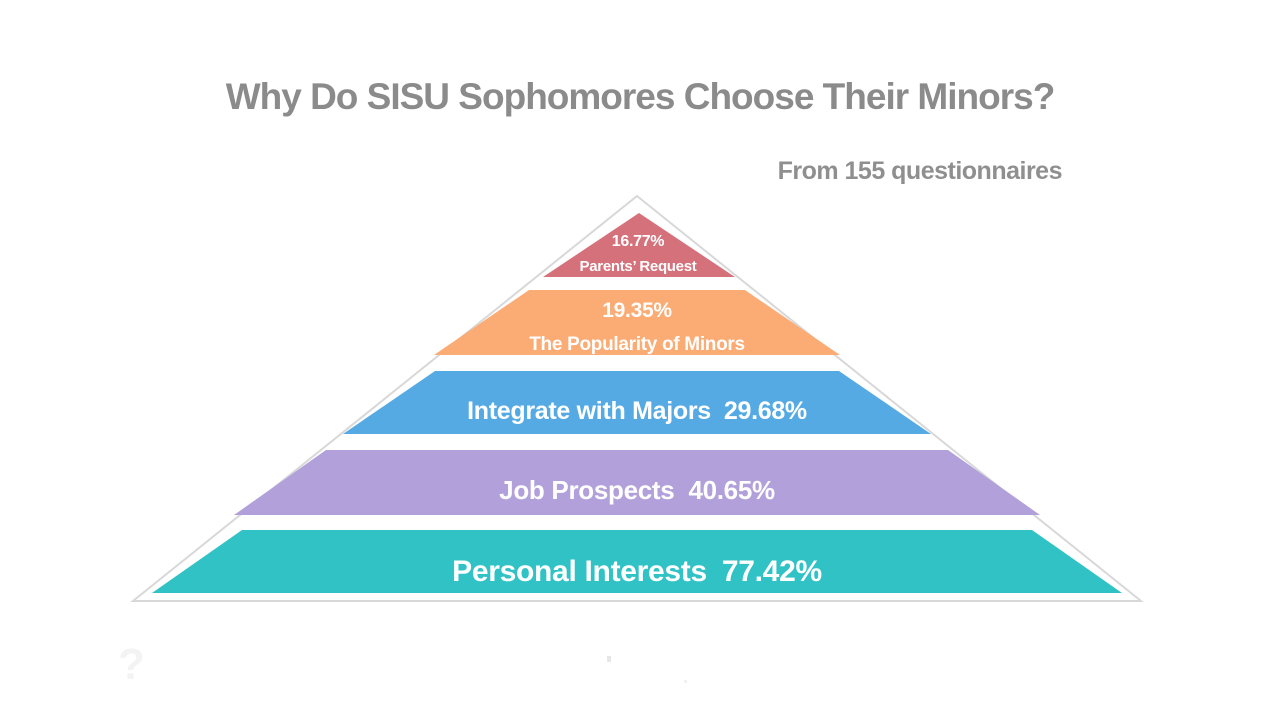 The width and height of the screenshot is (1280, 720). Describe the element at coordinates (638, 266) in the screenshot. I see `segment-label-parents-request: Parents’ Request` at that location.